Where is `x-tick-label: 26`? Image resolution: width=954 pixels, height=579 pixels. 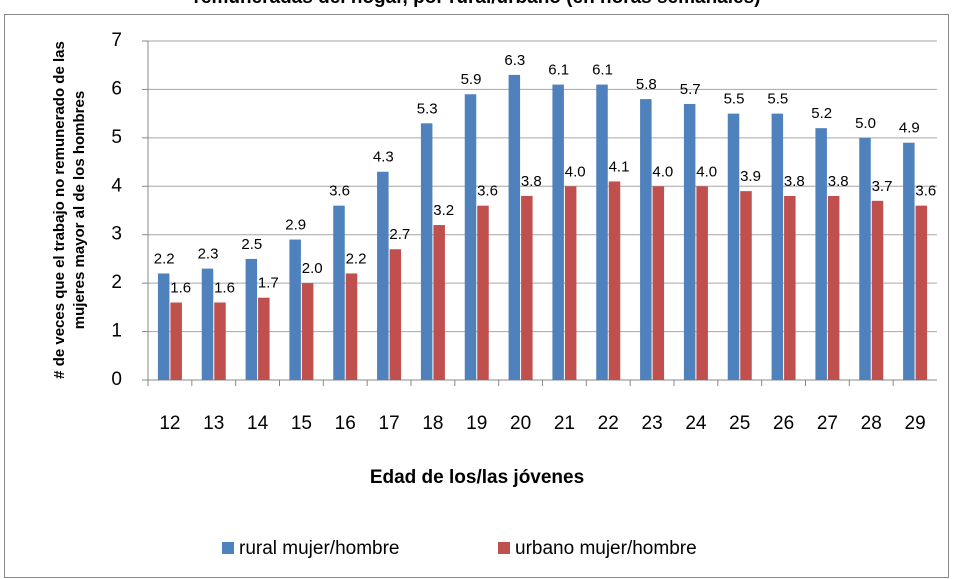 x-tick-label: 26 is located at coordinates (783, 423).